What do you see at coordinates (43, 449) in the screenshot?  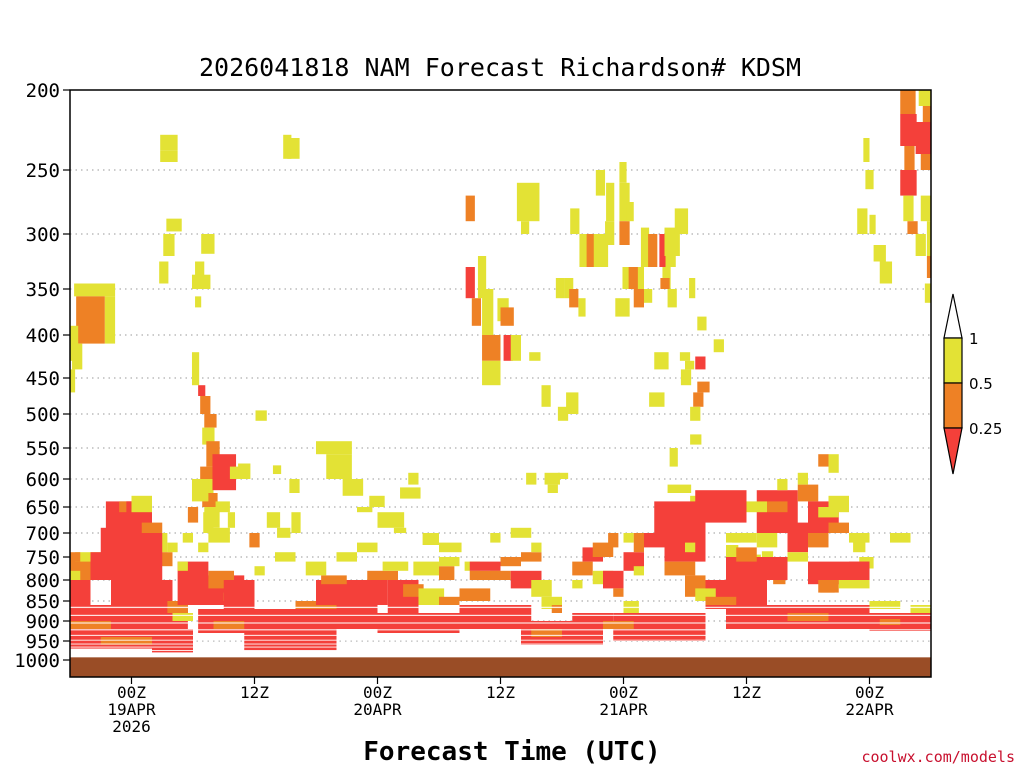 I see `y-tick-label-550: 550` at bounding box center [43, 449].